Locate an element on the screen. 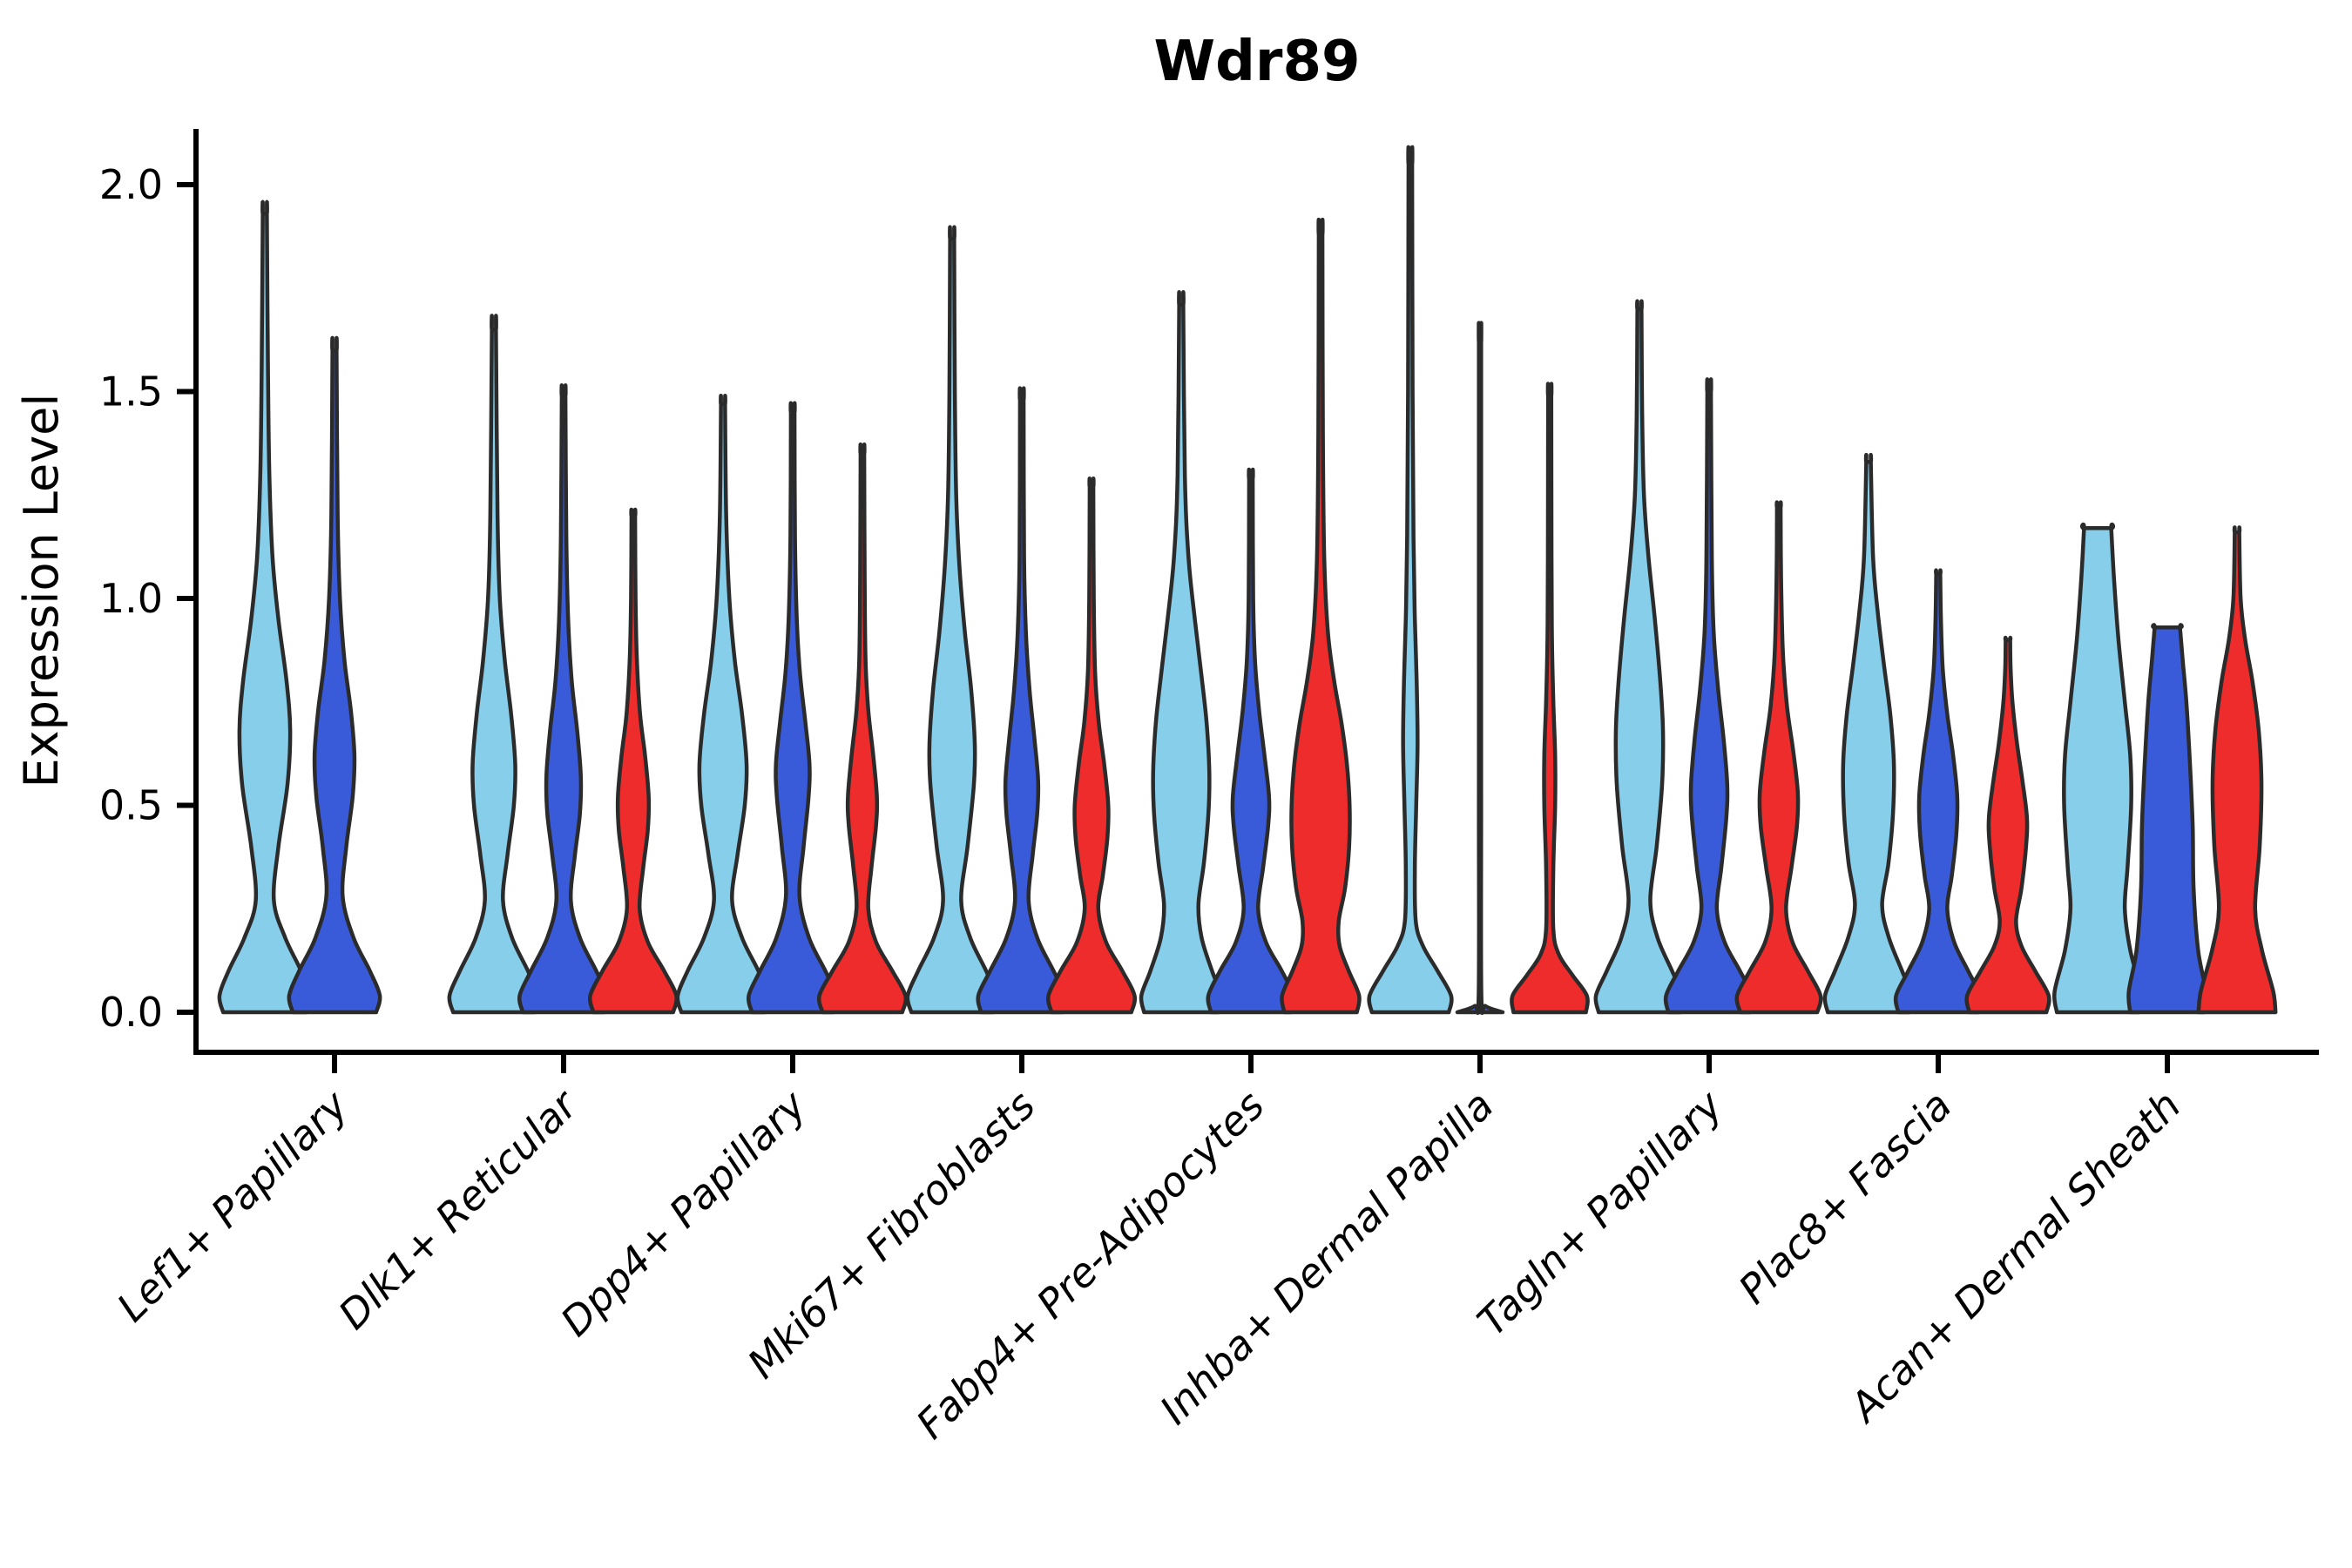 The height and width of the screenshot is (1568, 2352). x-tick-label: Plac8+ Fascia is located at coordinates (1845, 1197).